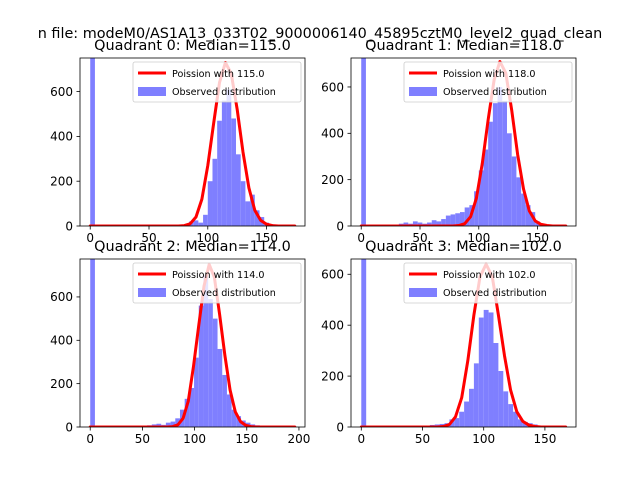 The width and height of the screenshot is (640, 480). What do you see at coordinates (489, 275) in the screenshot?
I see `legend-label-poisson: Poission with 102.0` at bounding box center [489, 275].